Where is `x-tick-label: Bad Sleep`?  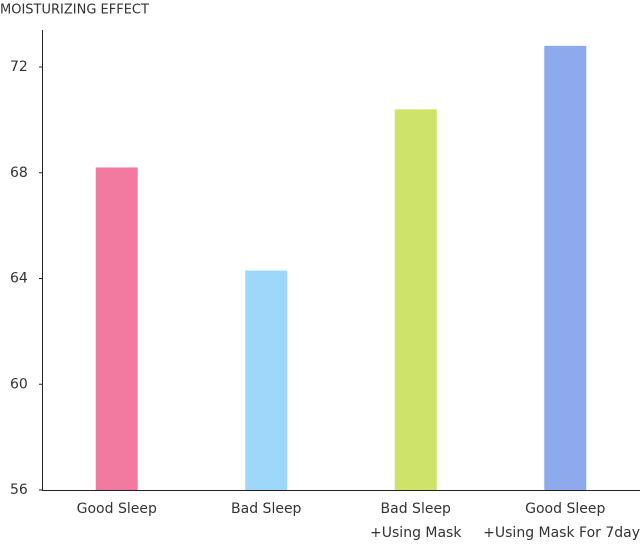 x-tick-label: Bad Sleep is located at coordinates (266, 509).